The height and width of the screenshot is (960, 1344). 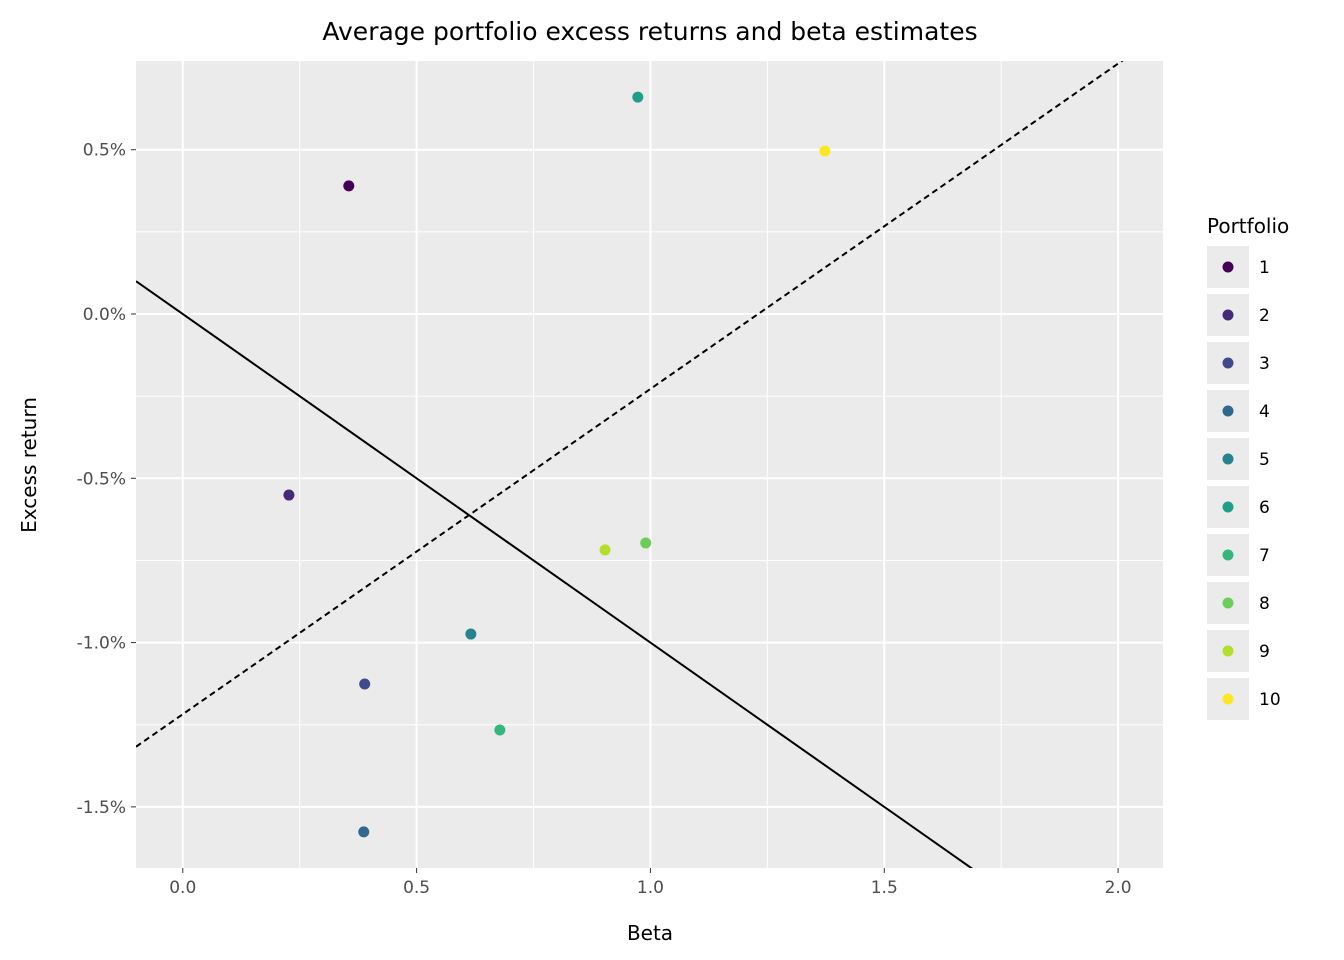 I want to click on legend-label: 5, so click(x=1264, y=460).